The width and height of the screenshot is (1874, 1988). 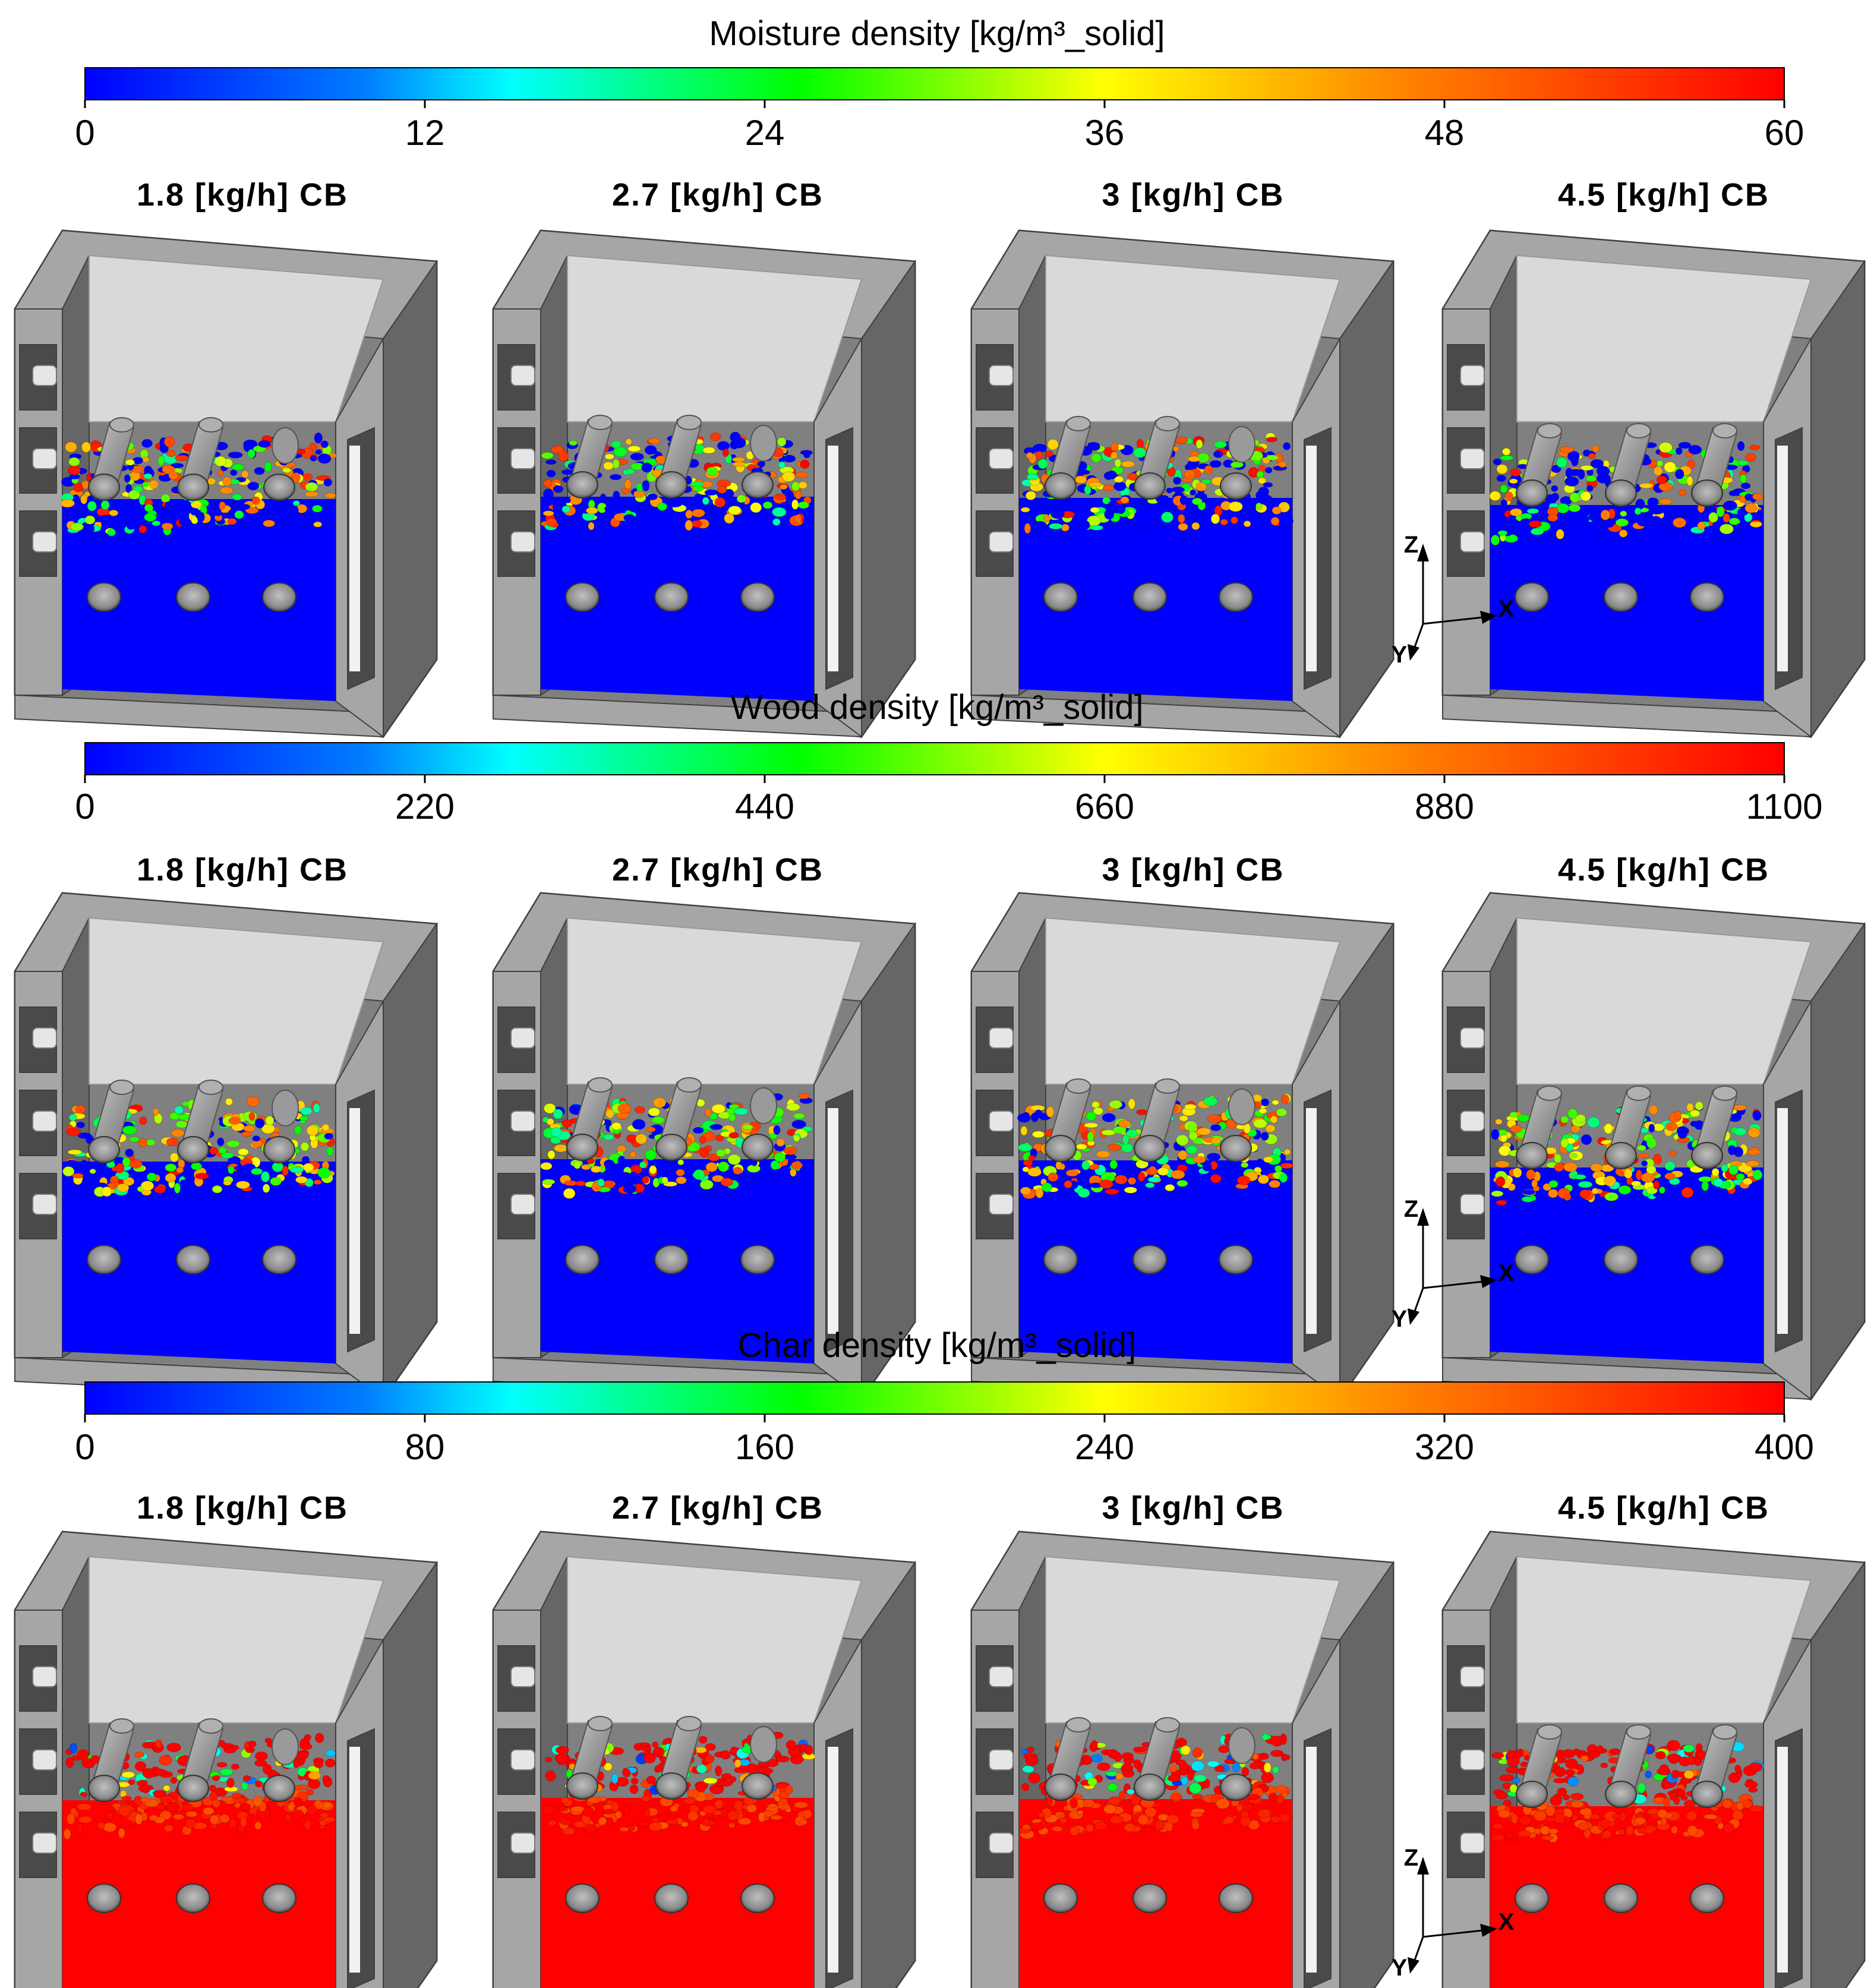 What do you see at coordinates (425, 133) in the screenshot?
I see `colorbar-tick-label: 12` at bounding box center [425, 133].